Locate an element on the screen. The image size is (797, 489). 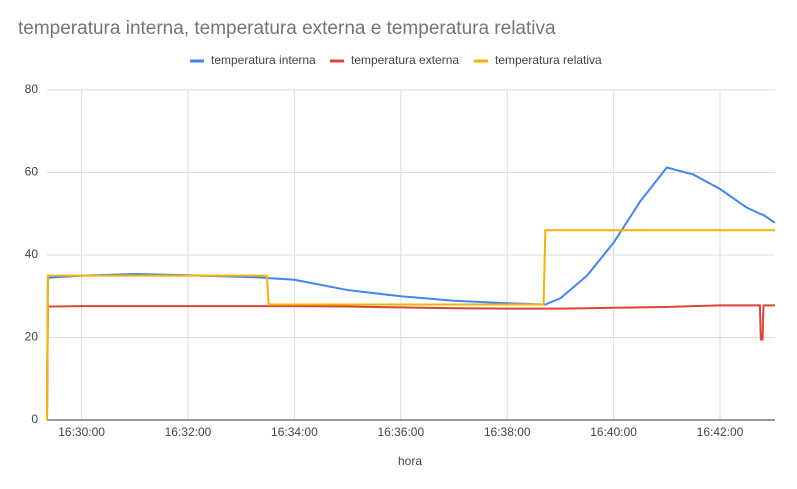
x-tick-label: 16:42:00 is located at coordinates (720, 432).